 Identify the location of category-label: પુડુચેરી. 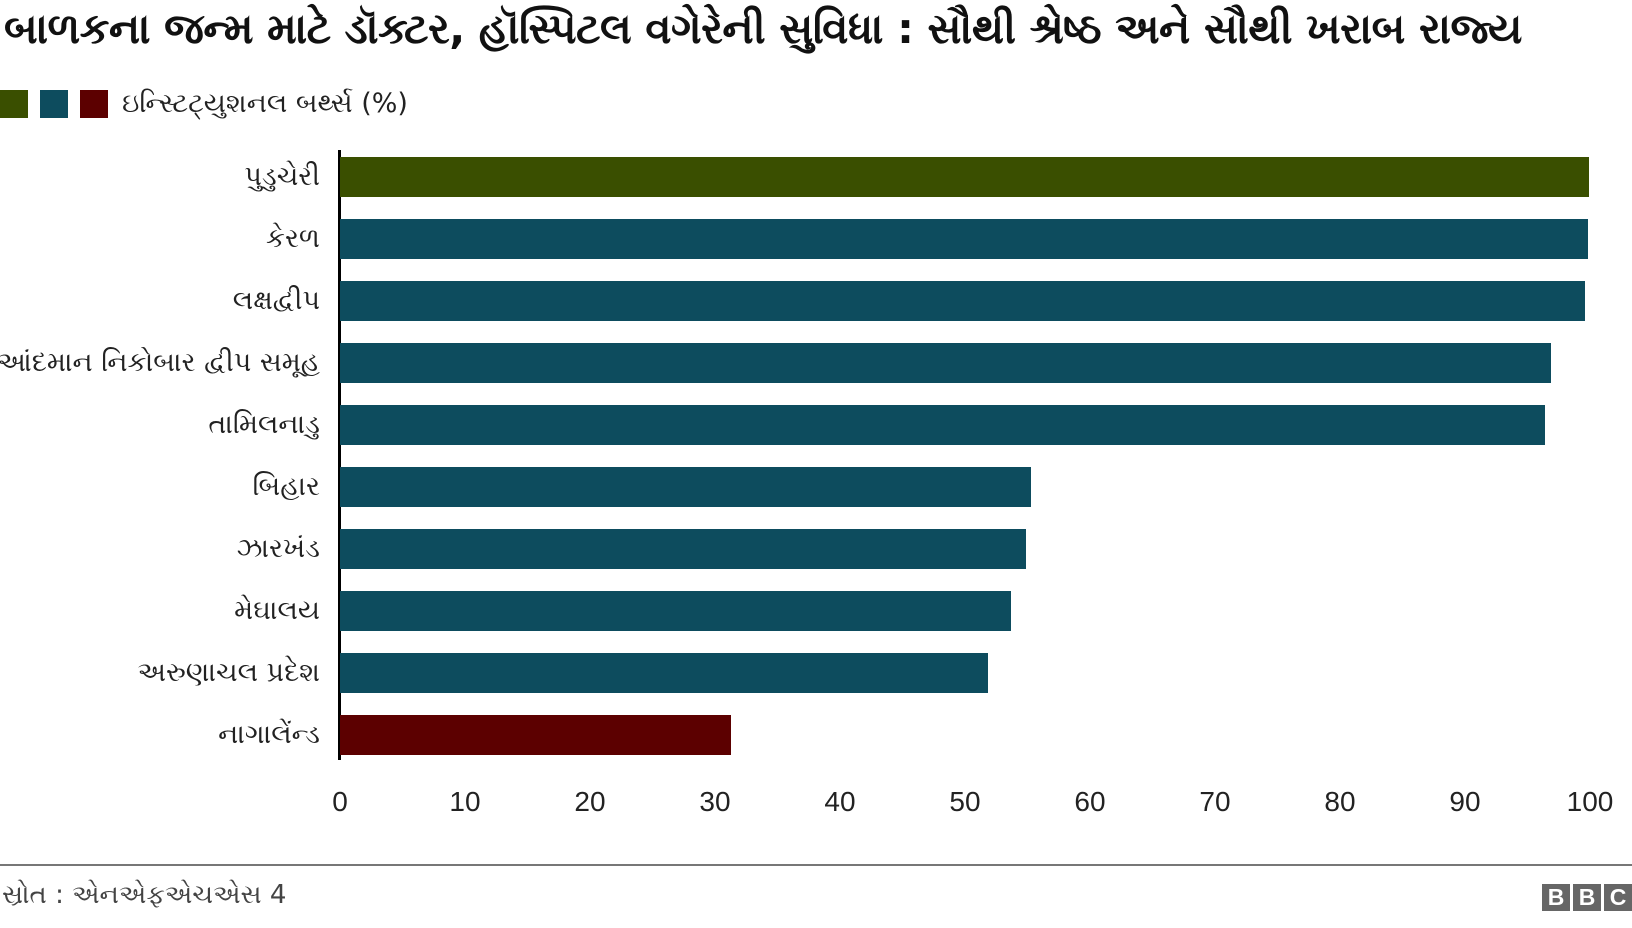
(282, 176).